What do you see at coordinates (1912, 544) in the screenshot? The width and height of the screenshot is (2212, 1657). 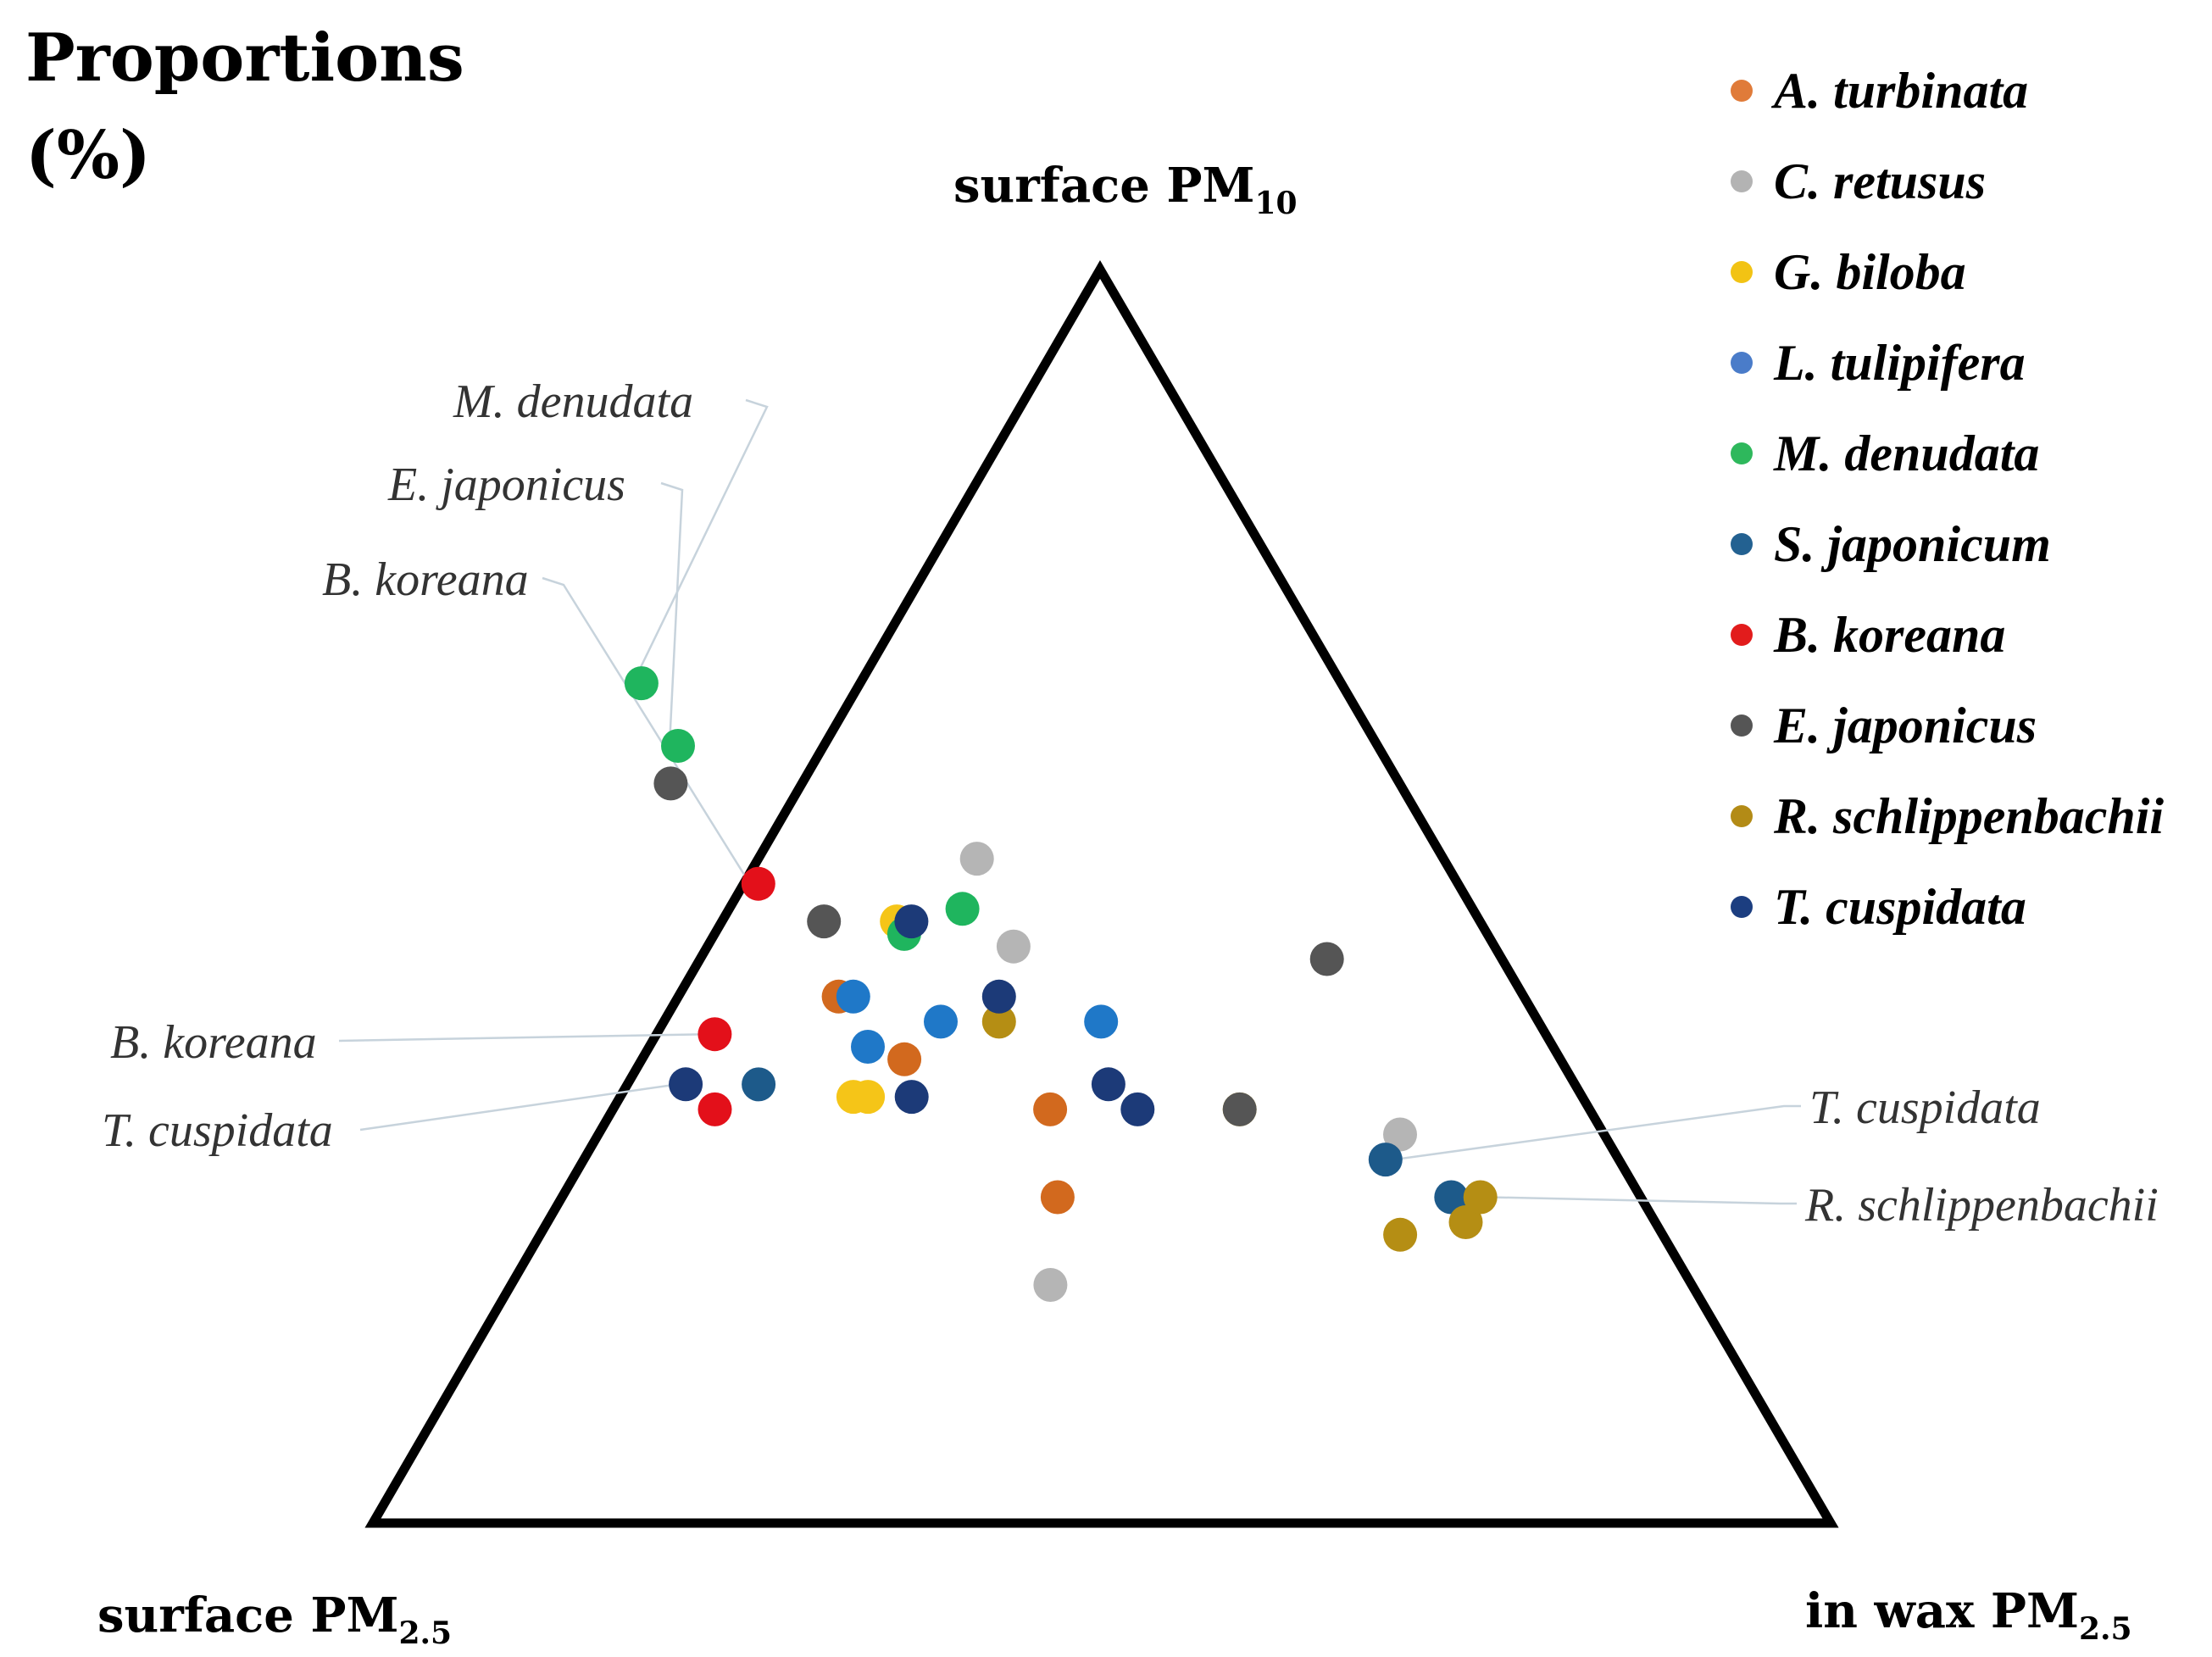 I see `legend-label: S. japonicum` at bounding box center [1912, 544].